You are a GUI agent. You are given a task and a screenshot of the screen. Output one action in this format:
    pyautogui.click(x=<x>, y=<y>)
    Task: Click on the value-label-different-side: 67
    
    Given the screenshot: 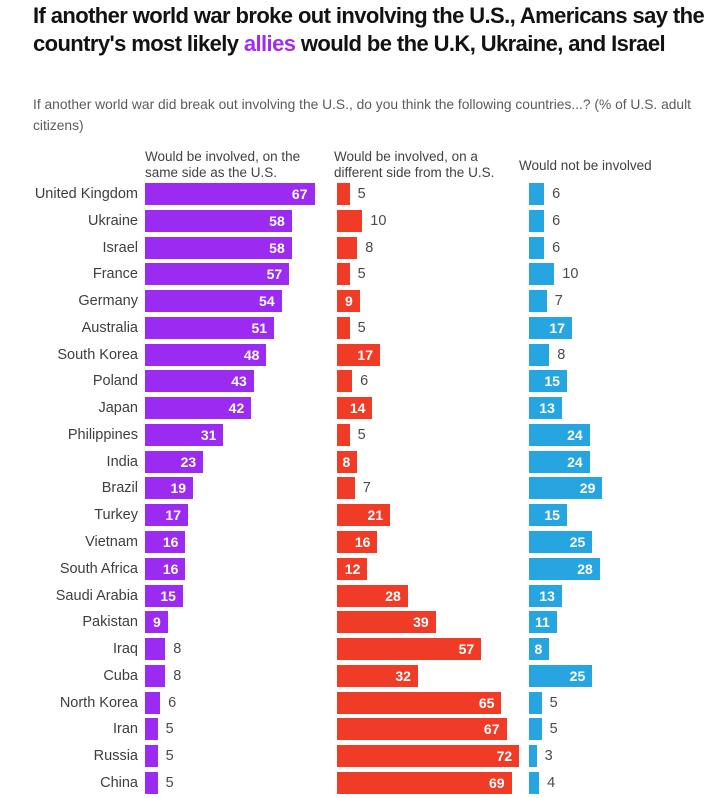 What is the action you would take?
    pyautogui.click(x=491, y=729)
    